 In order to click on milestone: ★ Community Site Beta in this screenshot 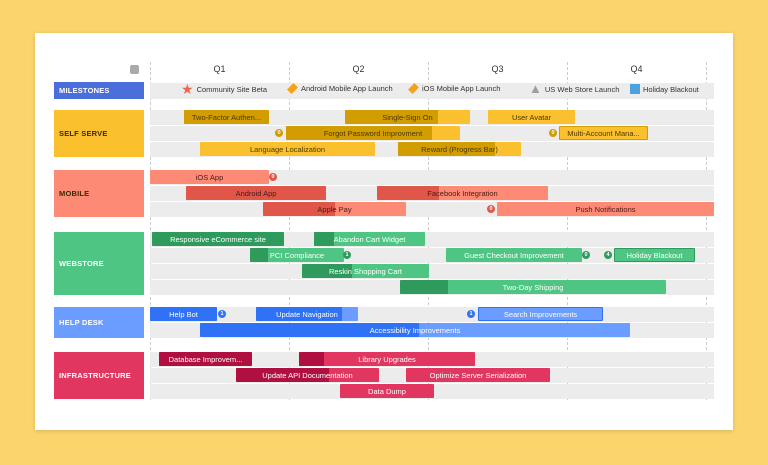, I will do `click(224, 89)`.